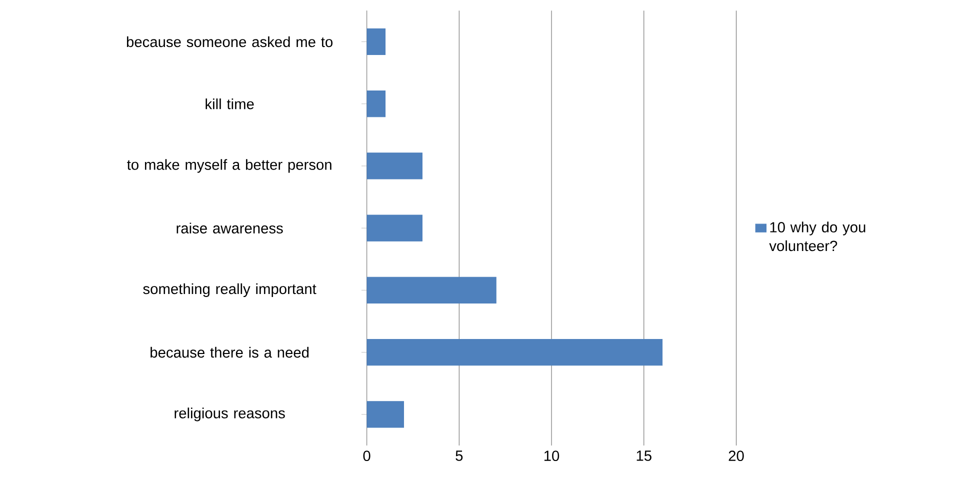  I want to click on y-tick-label: something really important, so click(229, 290).